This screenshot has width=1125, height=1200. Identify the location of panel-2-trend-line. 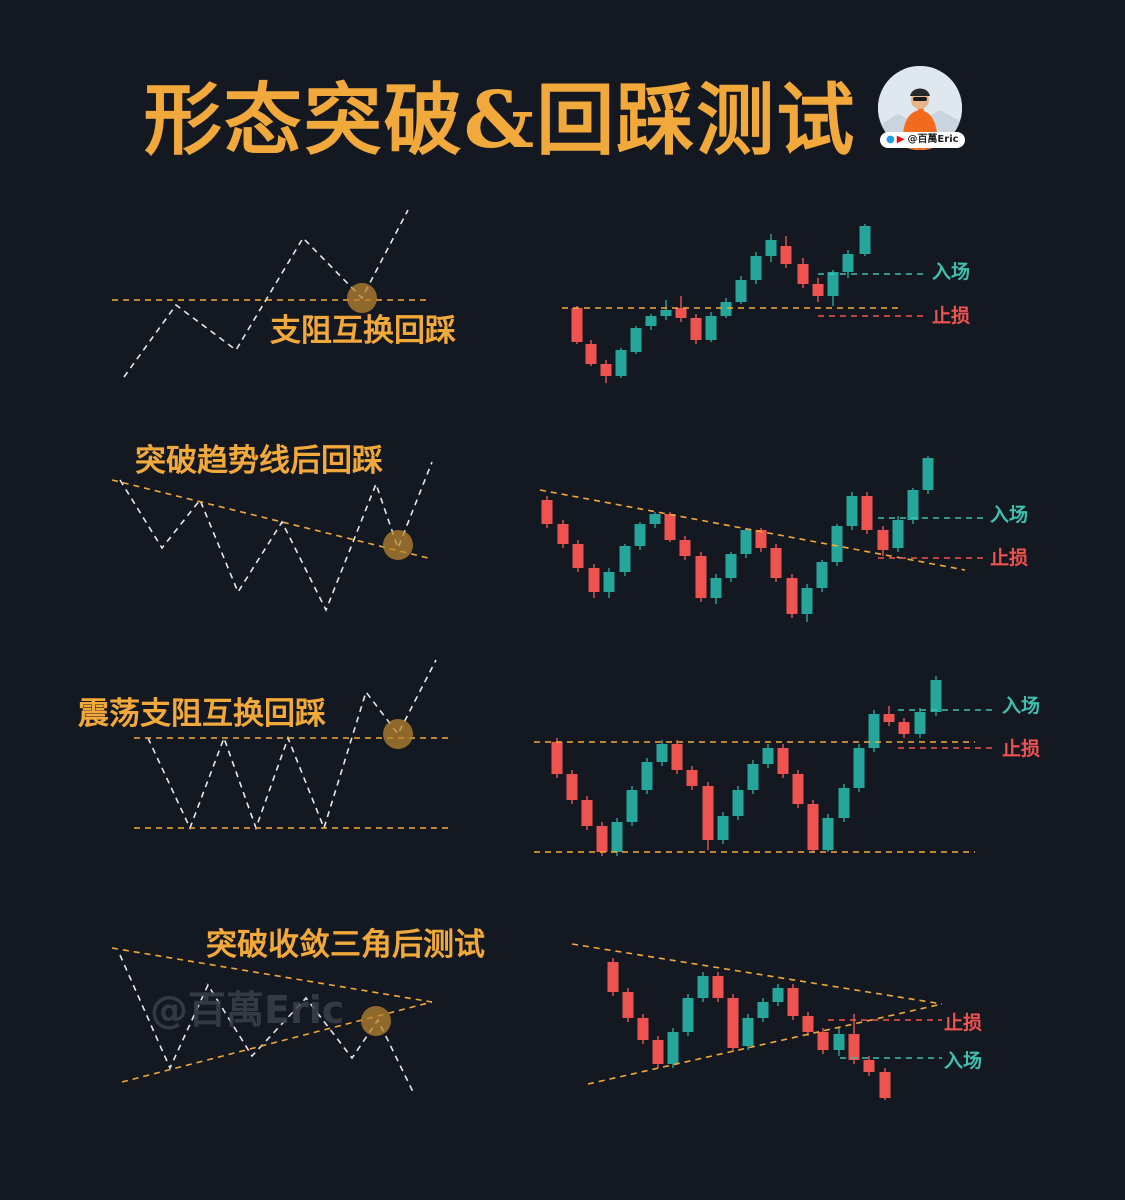
(270, 519).